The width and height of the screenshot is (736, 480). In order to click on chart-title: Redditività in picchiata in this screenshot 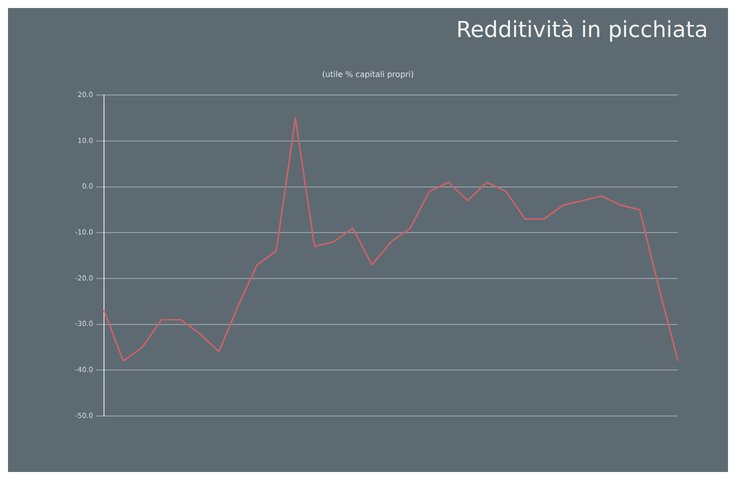, I will do `click(582, 30)`.